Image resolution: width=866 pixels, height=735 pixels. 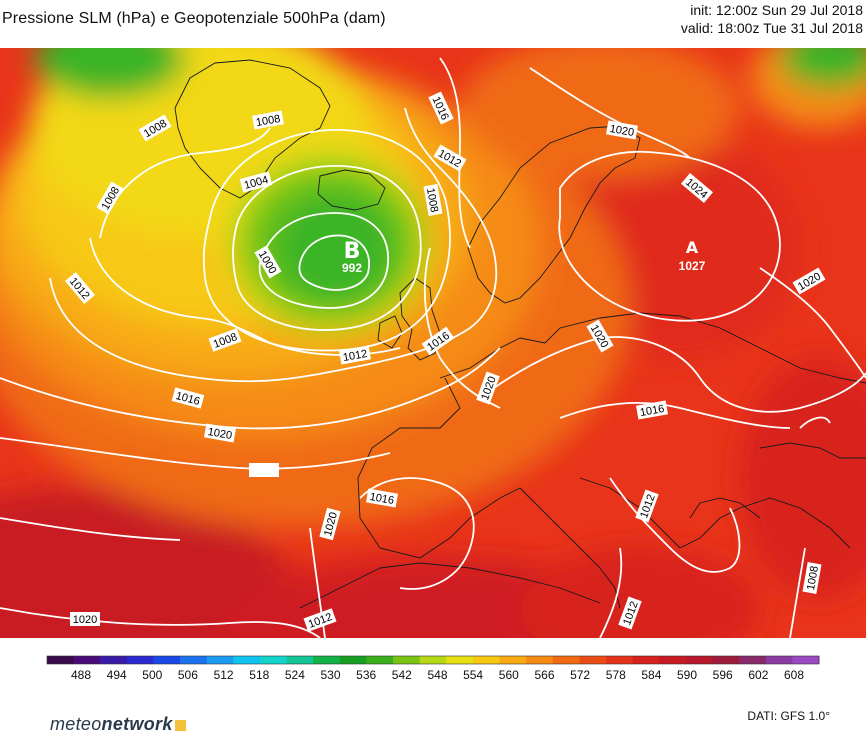 I want to click on colorbar-label: 590, so click(x=687, y=675).